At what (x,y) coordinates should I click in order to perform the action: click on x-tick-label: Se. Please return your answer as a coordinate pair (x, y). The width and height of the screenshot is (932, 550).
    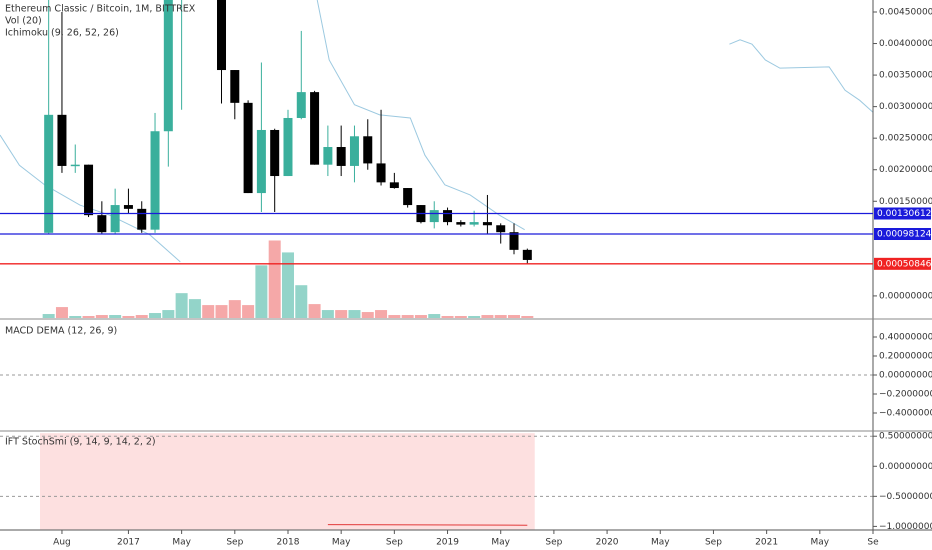
    Looking at the image, I should click on (873, 543).